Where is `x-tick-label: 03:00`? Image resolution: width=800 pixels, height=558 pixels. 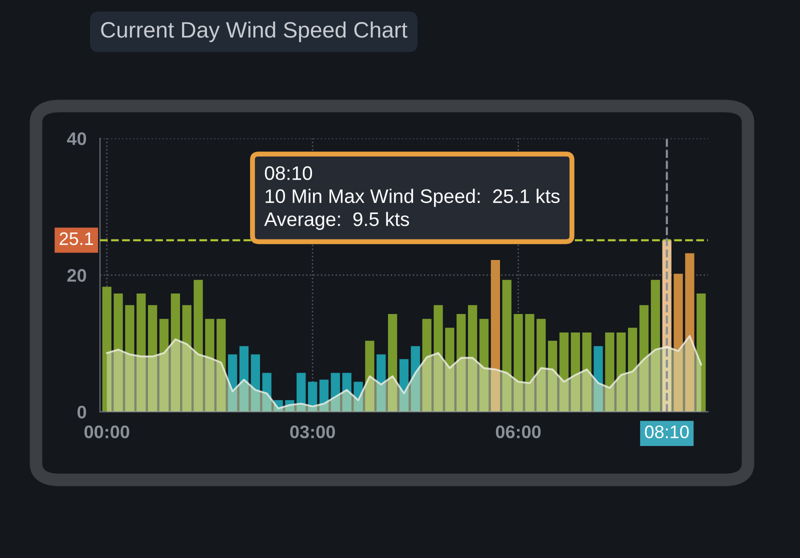 x-tick-label: 03:00 is located at coordinates (312, 431).